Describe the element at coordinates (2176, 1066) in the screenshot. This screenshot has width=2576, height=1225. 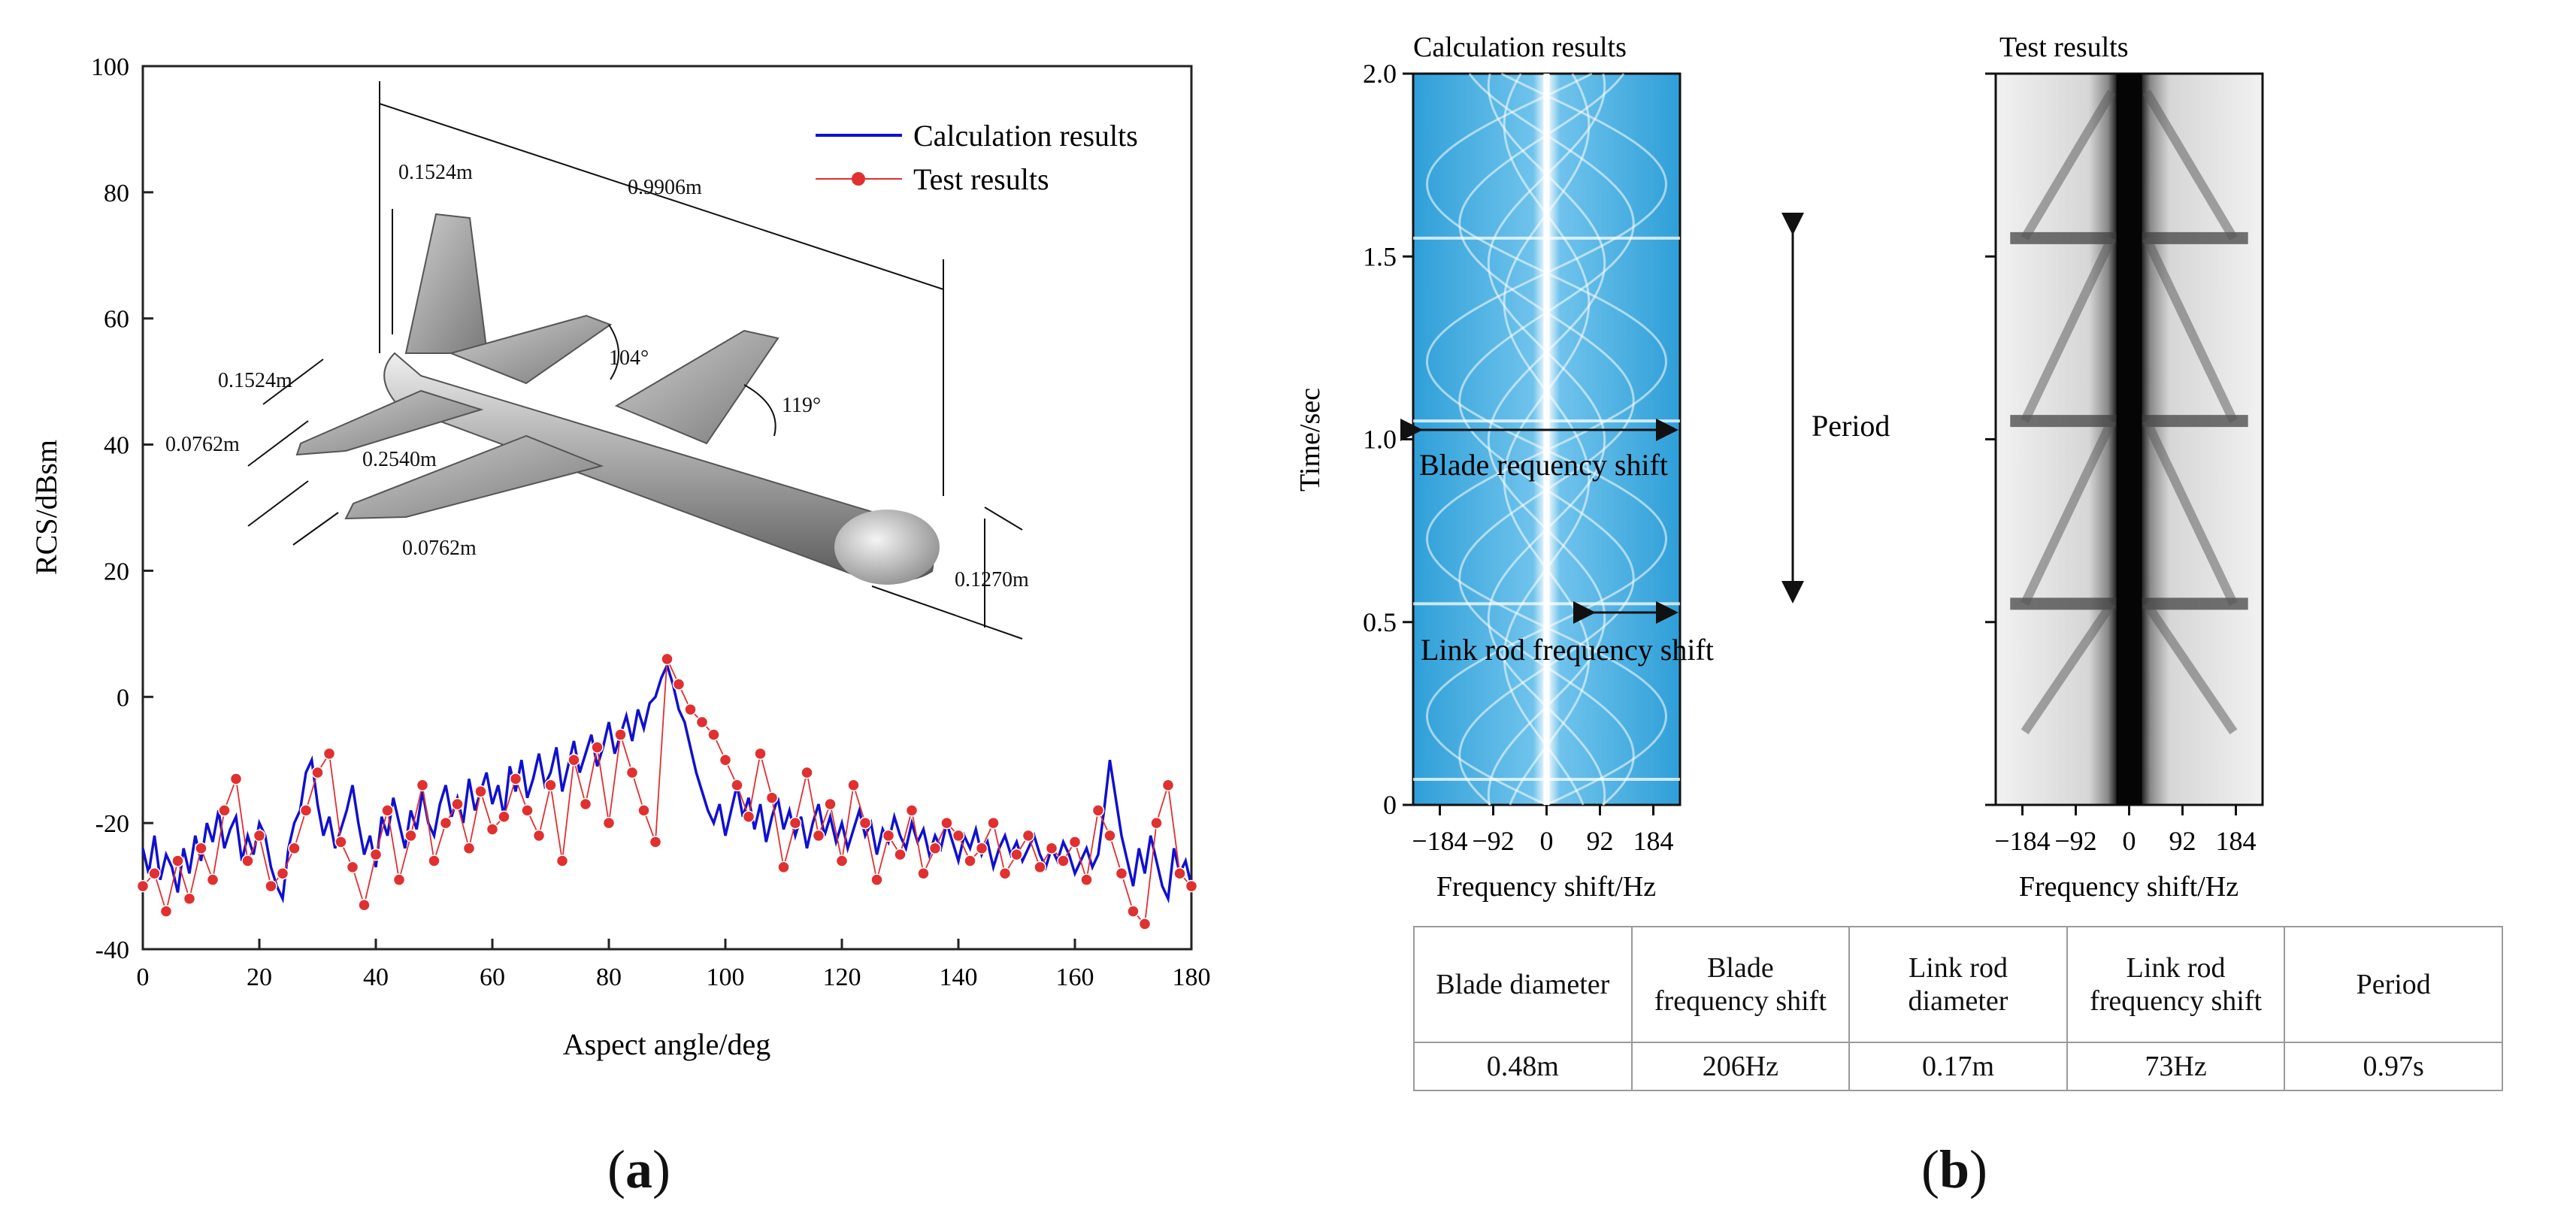
I see `value-link-rod-frequency-shift: 73Hz` at that location.